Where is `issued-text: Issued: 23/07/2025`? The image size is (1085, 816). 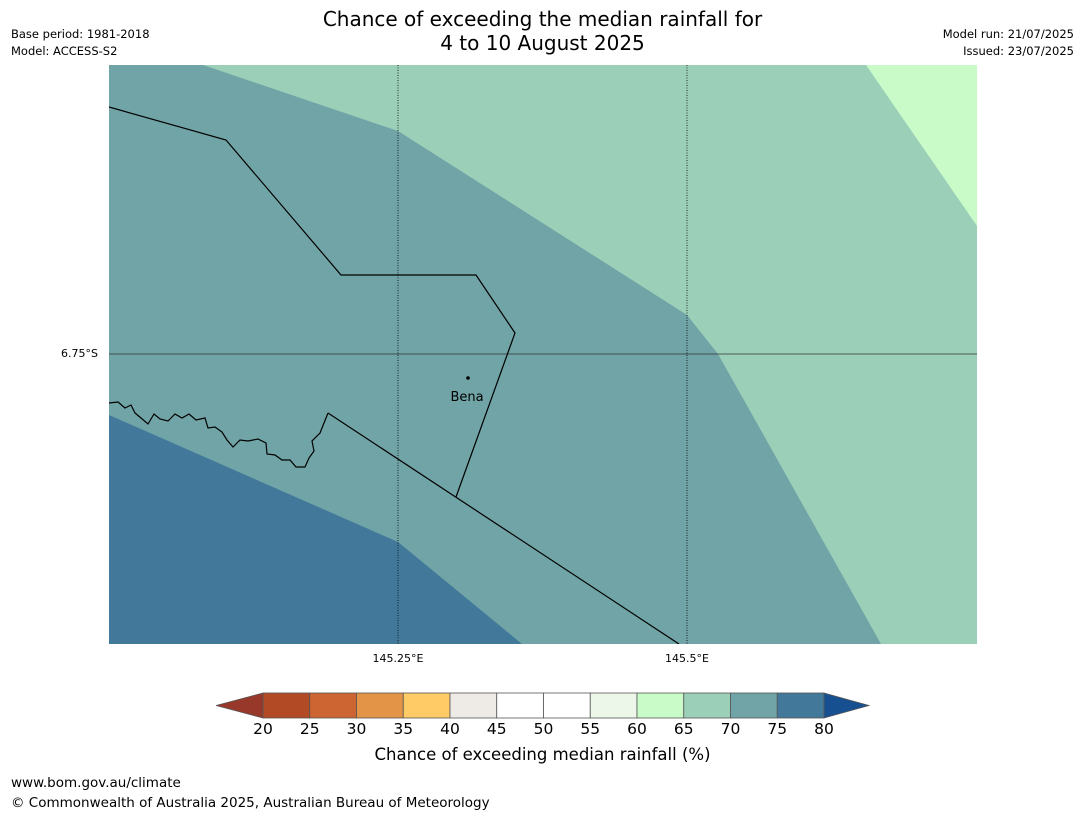
issued-text: Issued: 23/07/2025 is located at coordinates (1018, 51).